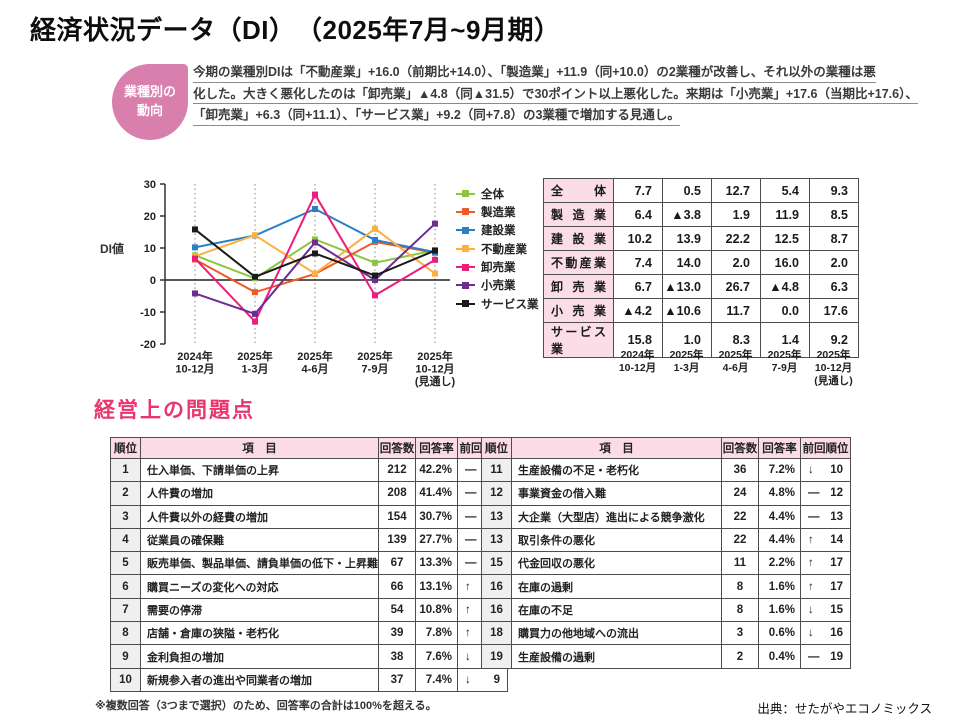 The width and height of the screenshot is (960, 720). Describe the element at coordinates (497, 251) in the screenshot. I see `chart-legend: 全体 製造業 建設業 不動産業 卸売業 小売業 サービス業` at that location.